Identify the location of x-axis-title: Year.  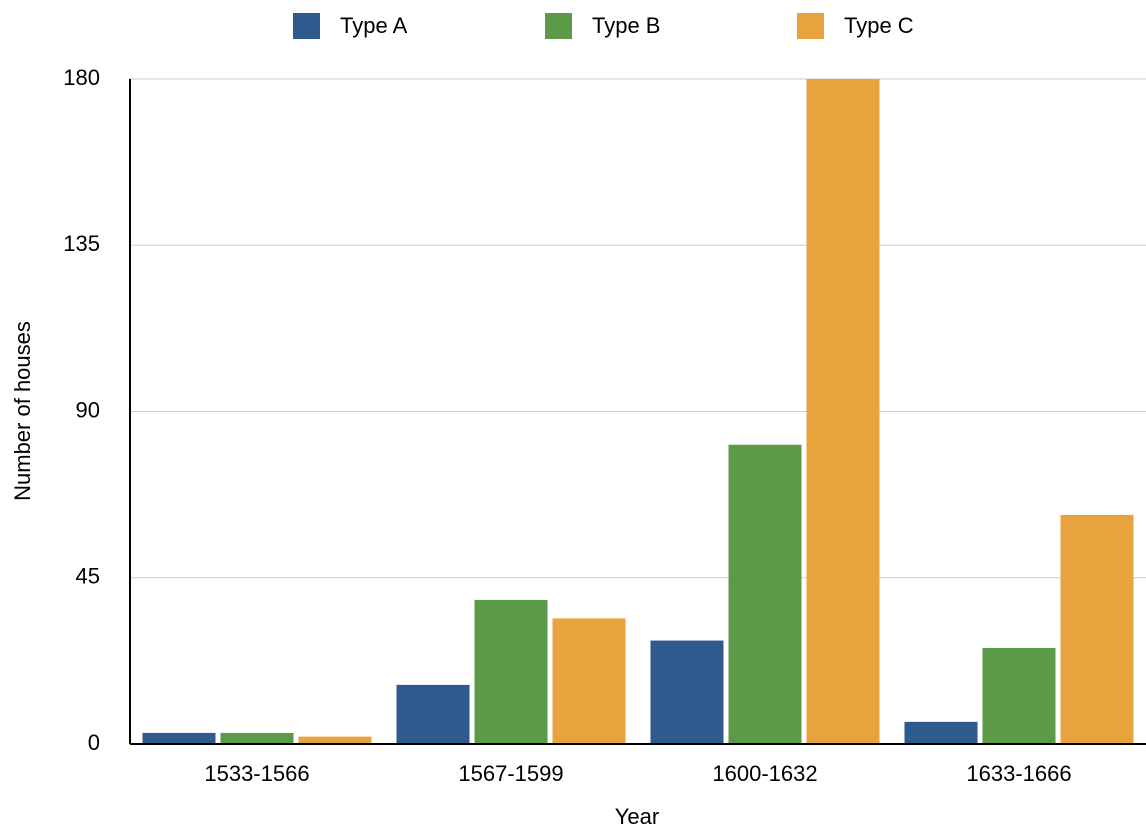
(637, 816).